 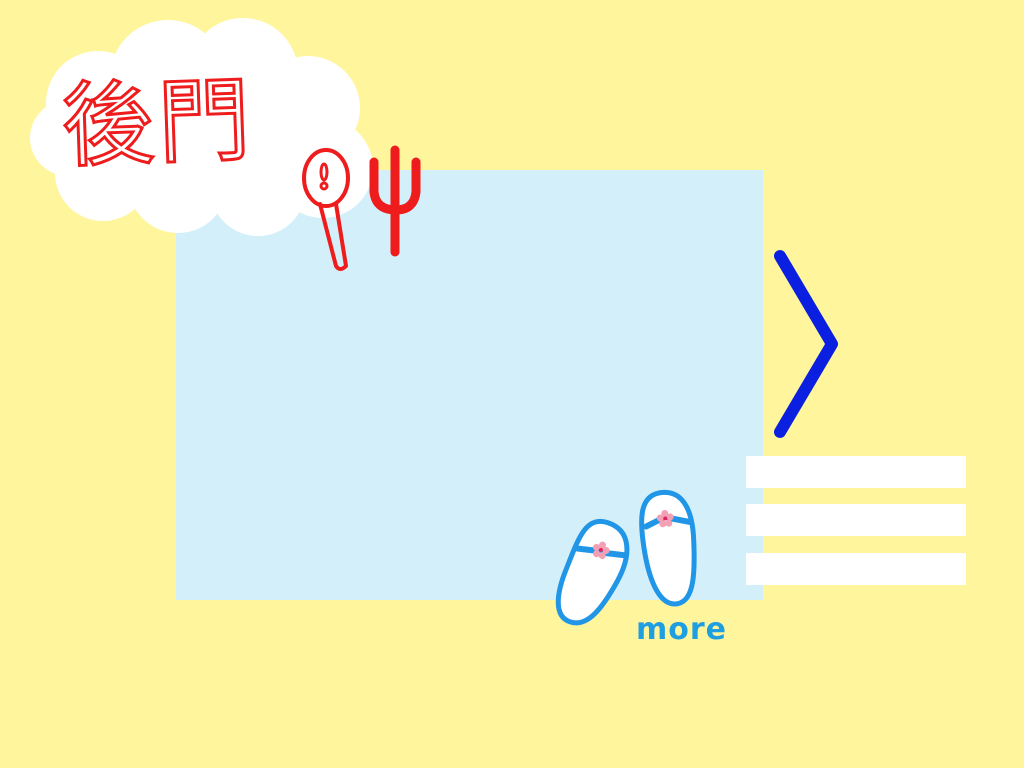 What do you see at coordinates (631, 559) in the screenshot?
I see `flip-flops-icon` at bounding box center [631, 559].